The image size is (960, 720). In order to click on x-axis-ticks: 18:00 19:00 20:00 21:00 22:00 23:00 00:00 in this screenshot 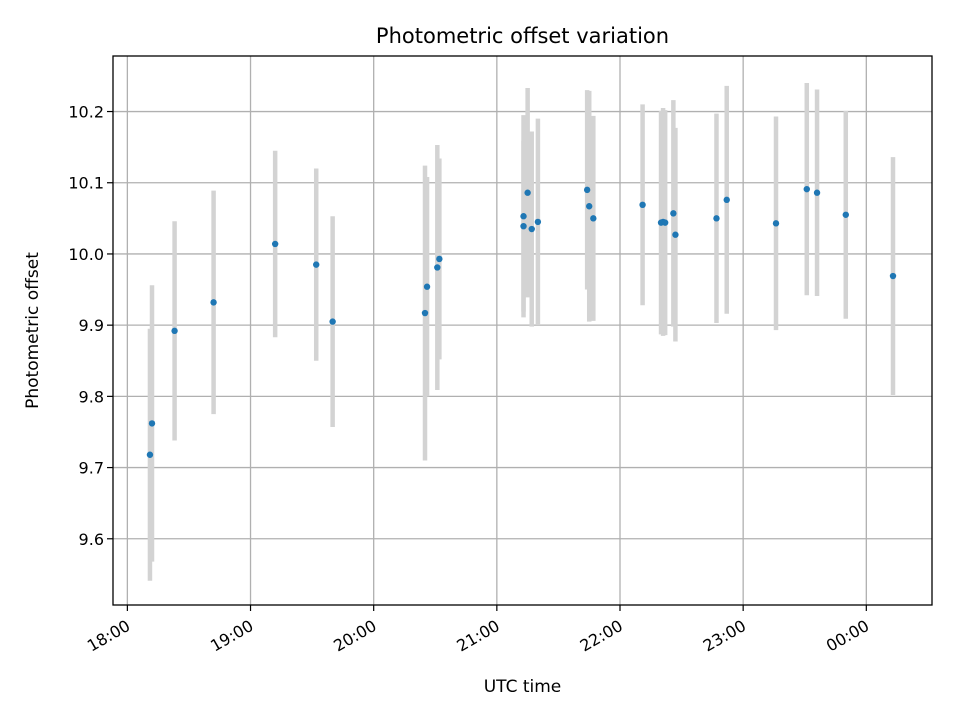, I will do `click(478, 630)`.